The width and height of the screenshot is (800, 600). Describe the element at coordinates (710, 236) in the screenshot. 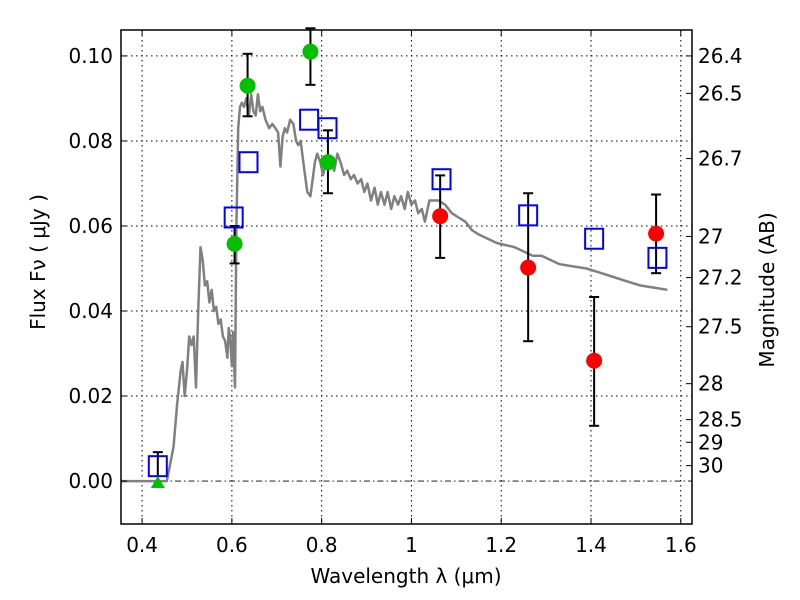

I see `right-tick-label: 27` at that location.